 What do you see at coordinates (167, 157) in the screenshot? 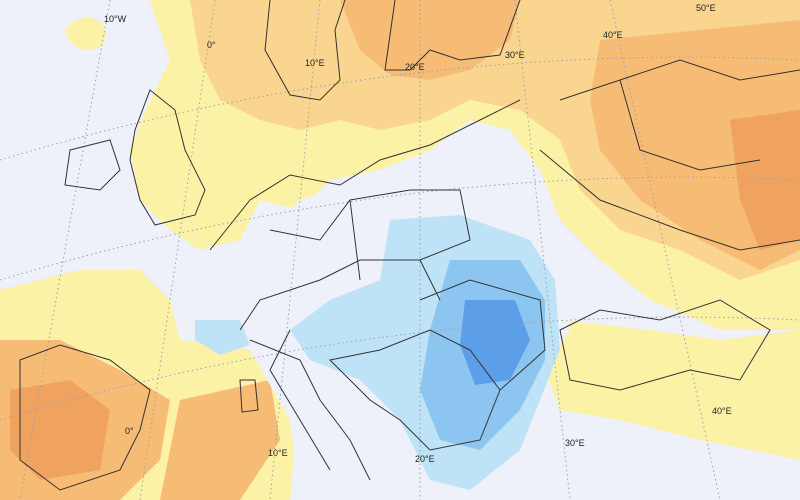
I see `britain-coast` at bounding box center [167, 157].